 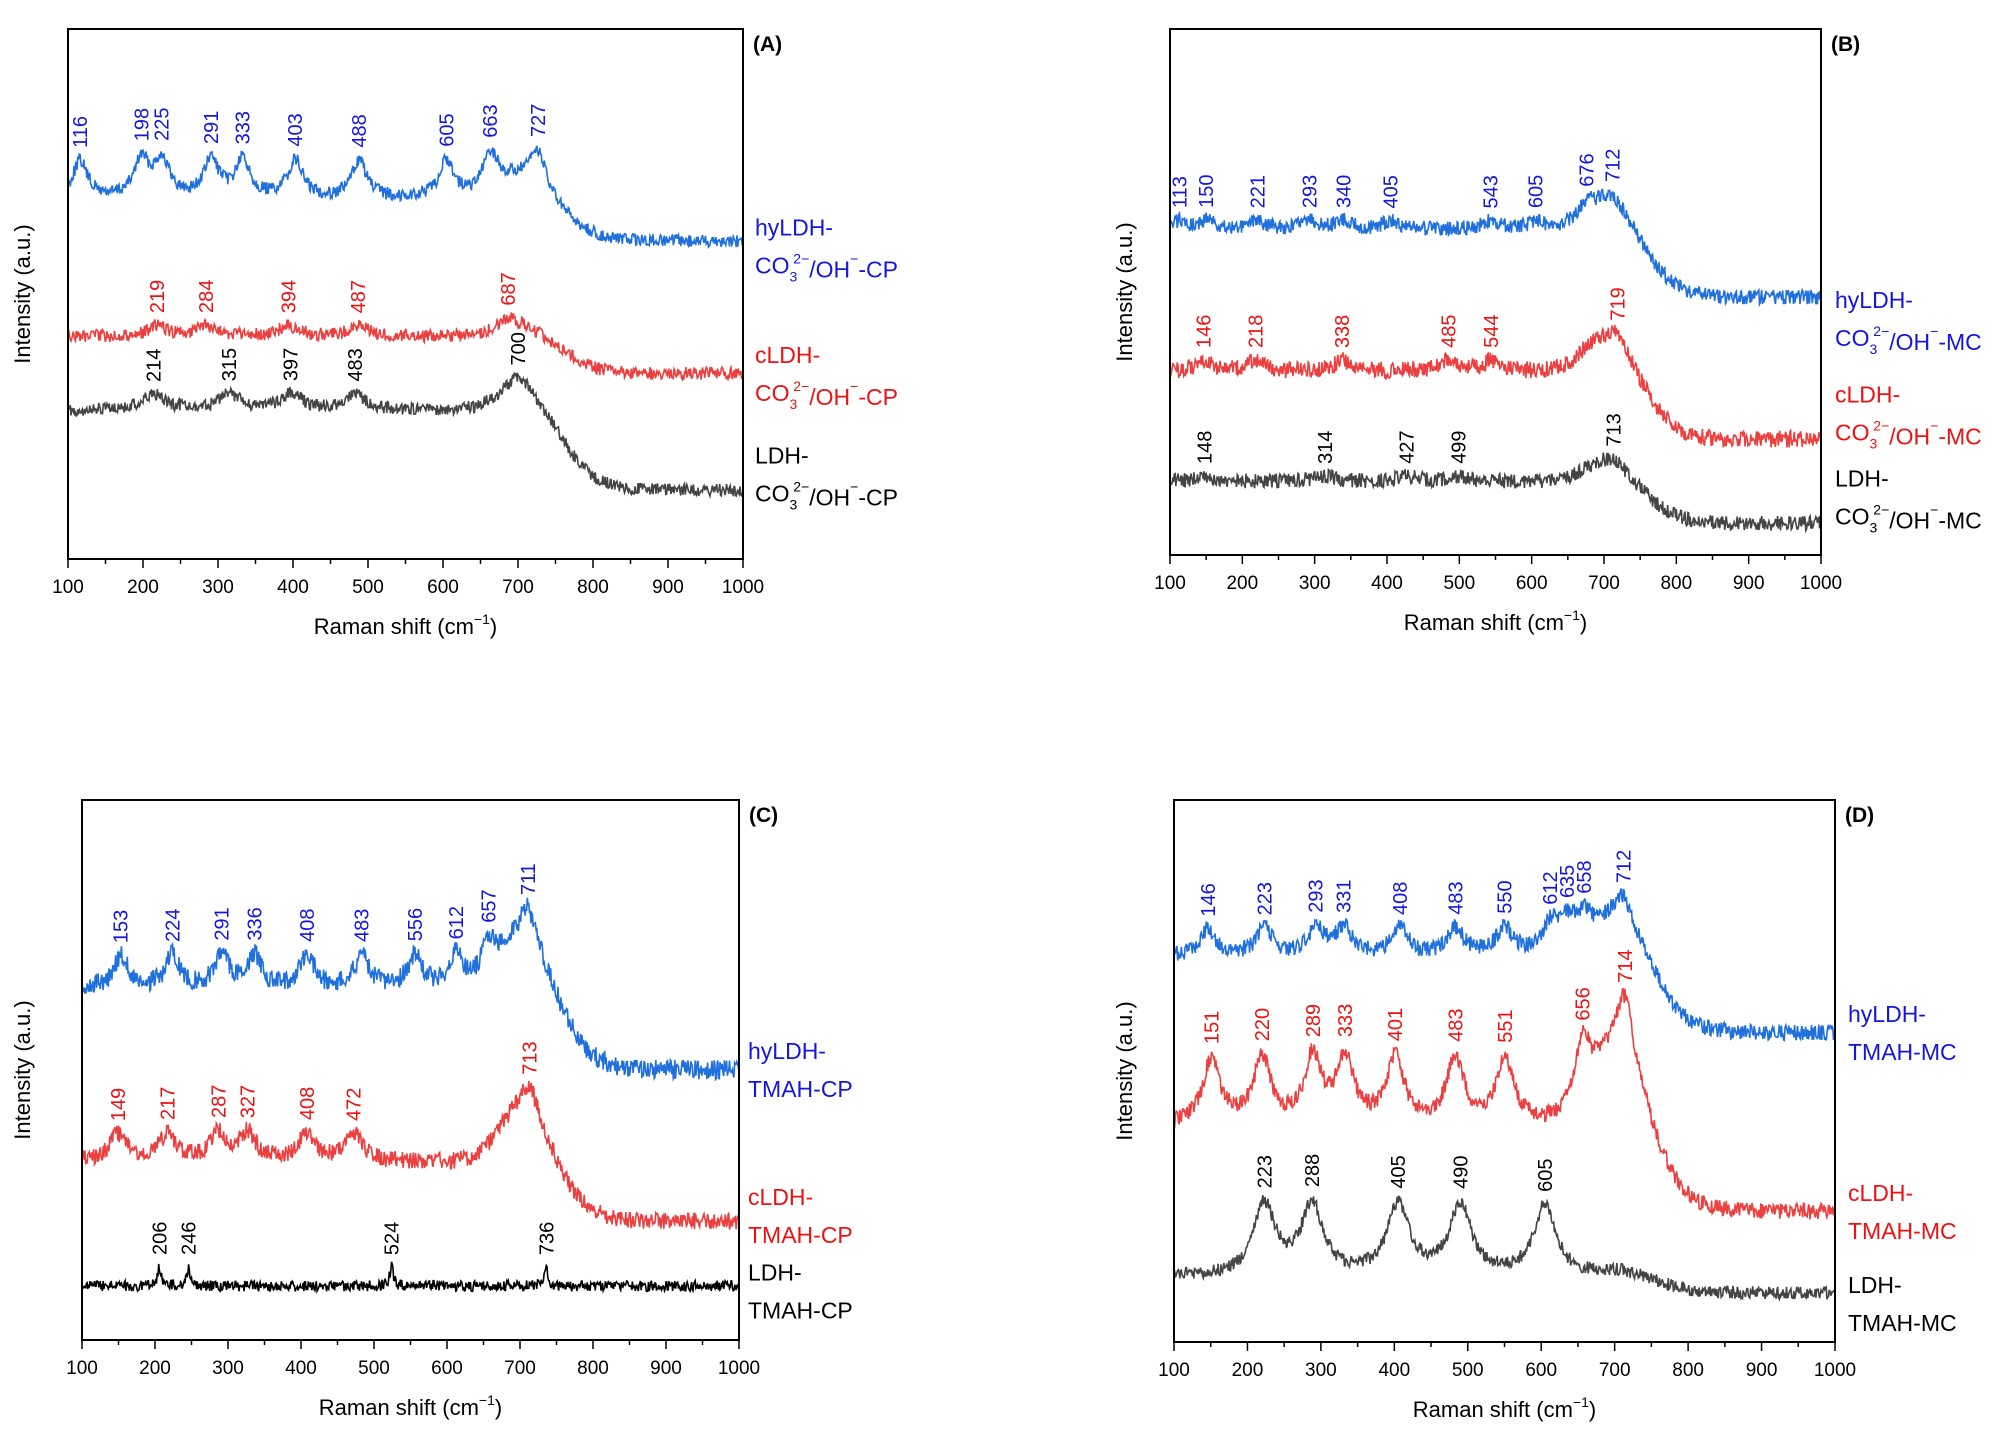 I want to click on peak-label: 116, so click(x=81, y=132).